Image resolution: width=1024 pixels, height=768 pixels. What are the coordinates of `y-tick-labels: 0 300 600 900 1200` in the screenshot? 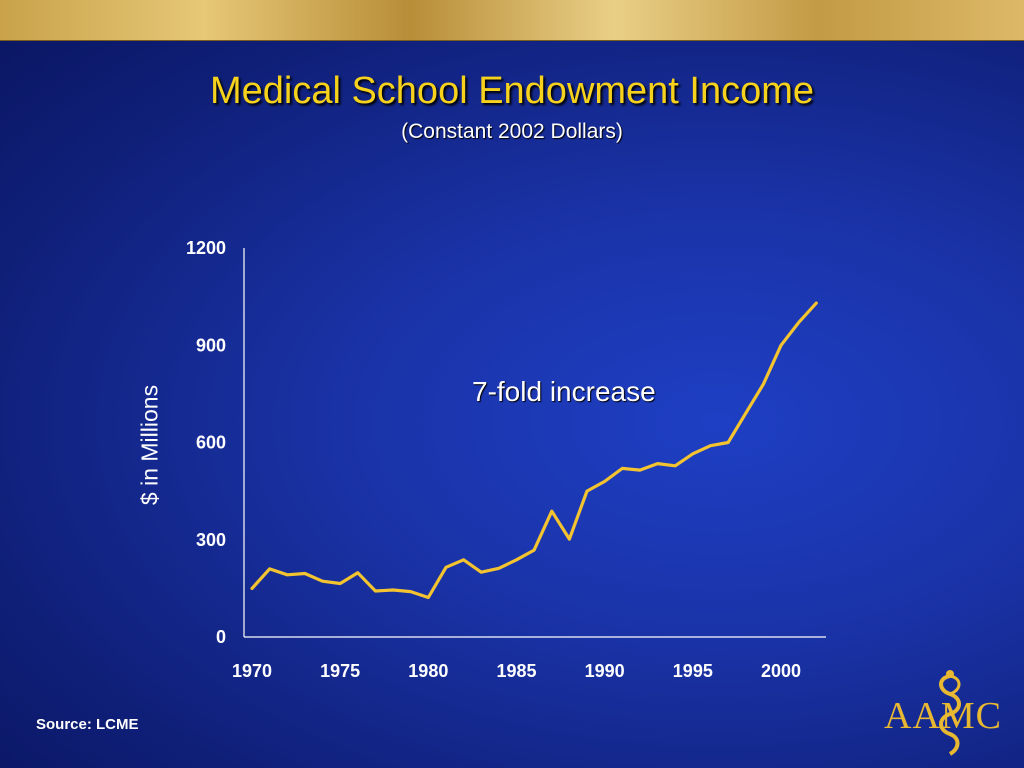 It's located at (206, 442).